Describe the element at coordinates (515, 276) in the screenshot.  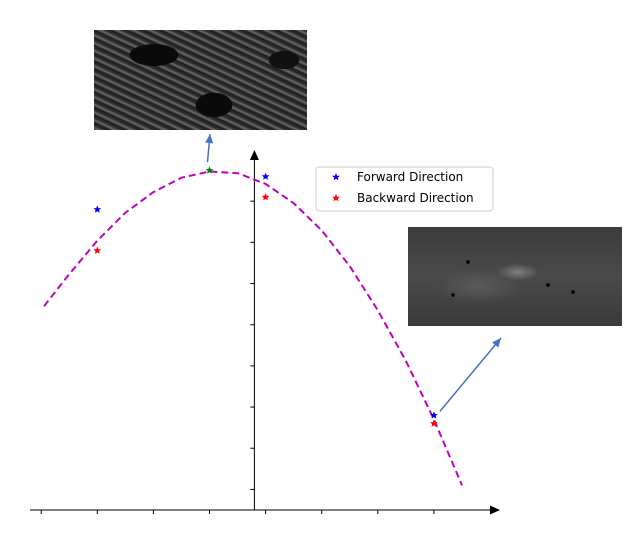
I see `cell-microscopy-image-right` at that location.